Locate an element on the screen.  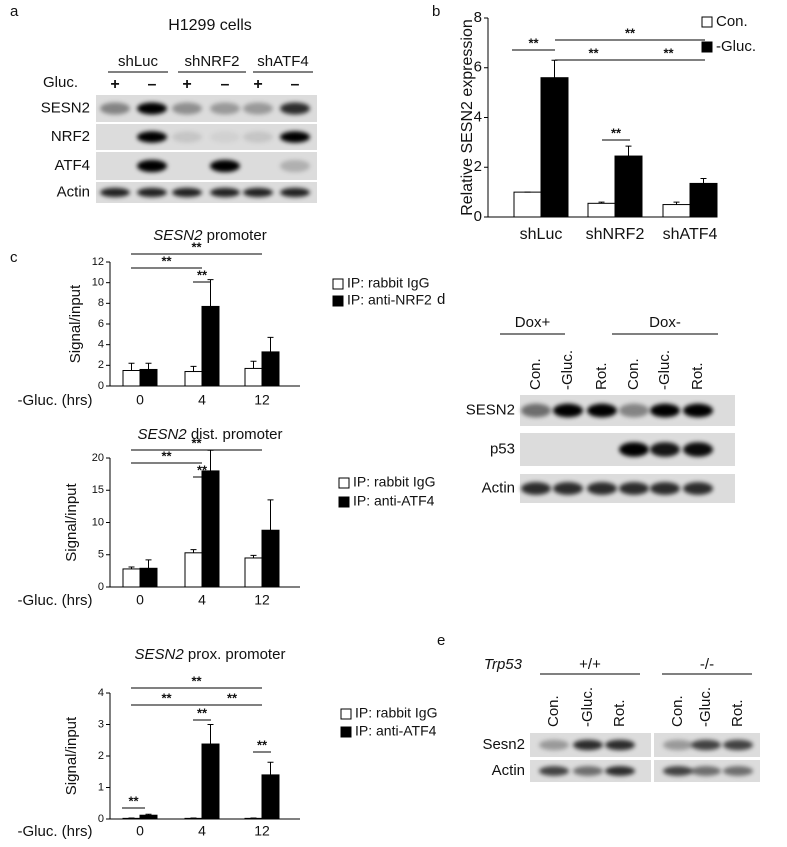
lane-label: -Gluc. is located at coordinates (664, 370).